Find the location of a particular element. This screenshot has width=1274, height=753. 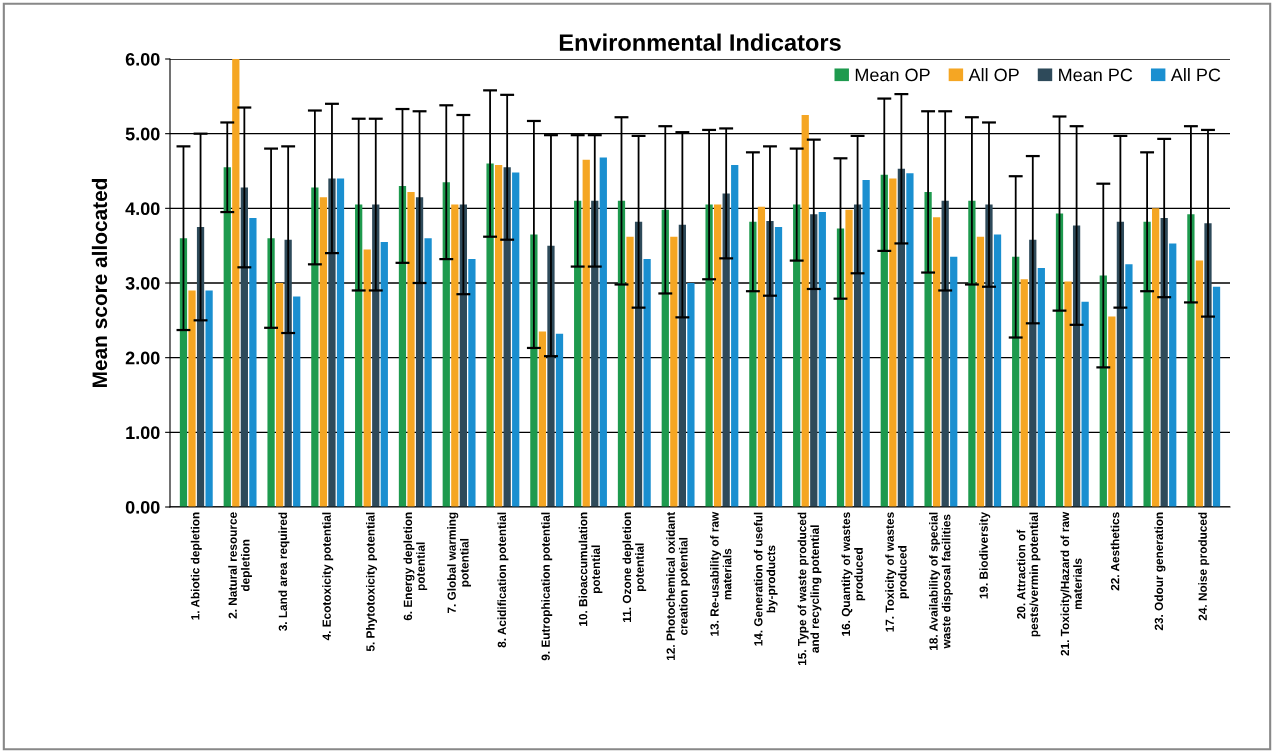

y-tick-label: 5.00 is located at coordinates (142, 134).